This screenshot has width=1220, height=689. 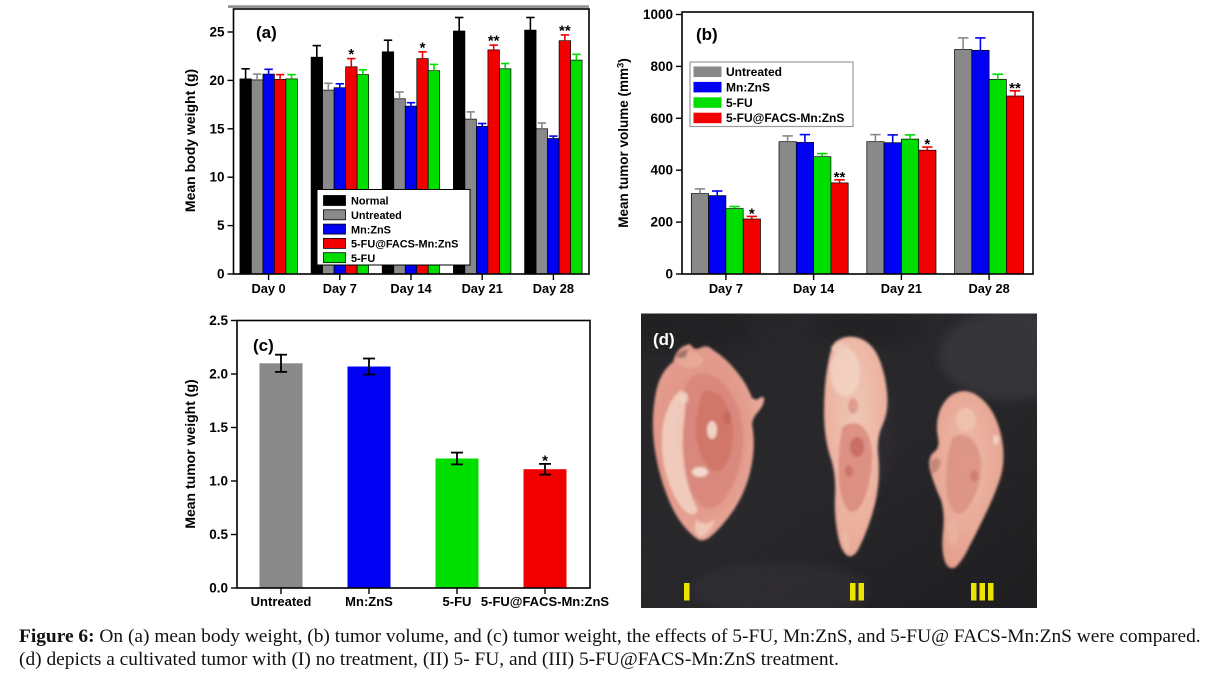 I want to click on svg-text: 0.0, so click(x=218, y=588).